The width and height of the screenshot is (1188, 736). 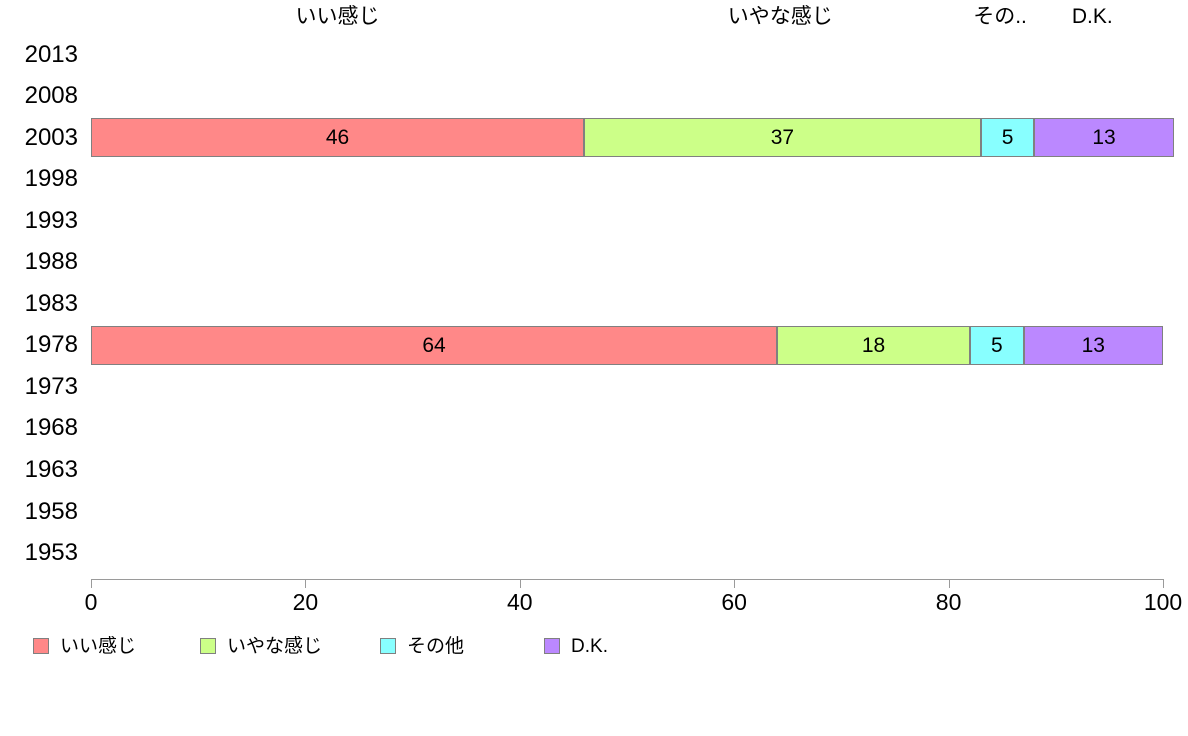 I want to click on bar-value-label: 18, so click(x=873, y=345).